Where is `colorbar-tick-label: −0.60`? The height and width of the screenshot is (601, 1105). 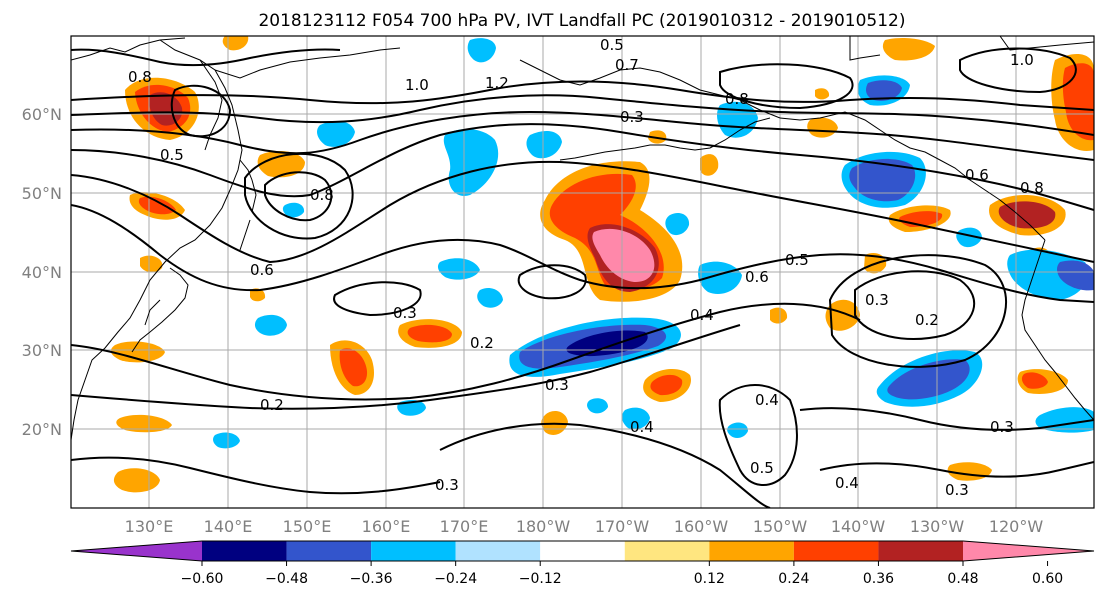 colorbar-tick-label: −0.60 is located at coordinates (202, 579).